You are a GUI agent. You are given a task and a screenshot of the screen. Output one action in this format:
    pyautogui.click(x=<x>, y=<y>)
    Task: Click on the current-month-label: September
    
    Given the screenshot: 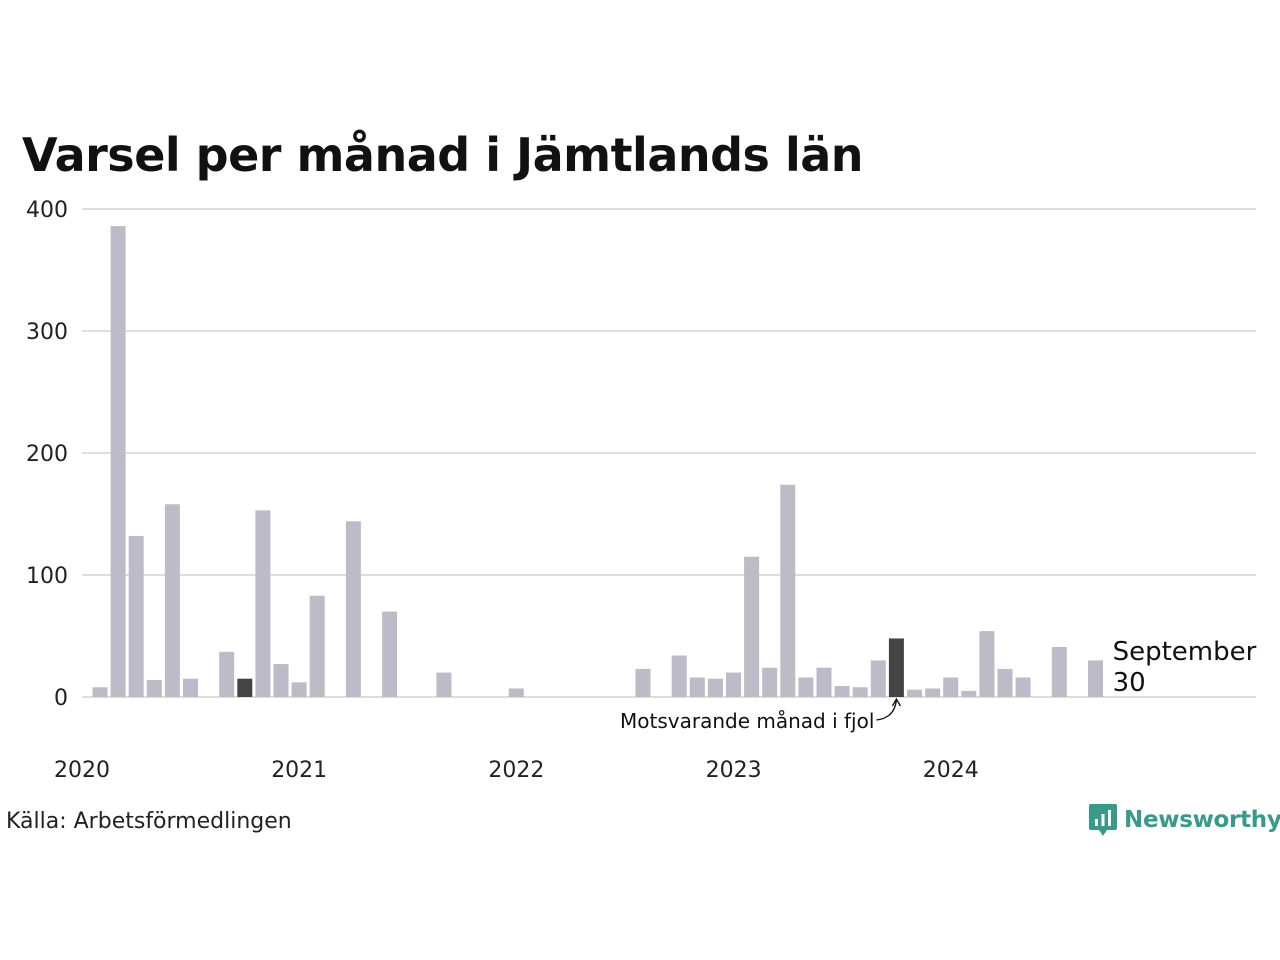 What is the action you would take?
    pyautogui.click(x=1185, y=652)
    